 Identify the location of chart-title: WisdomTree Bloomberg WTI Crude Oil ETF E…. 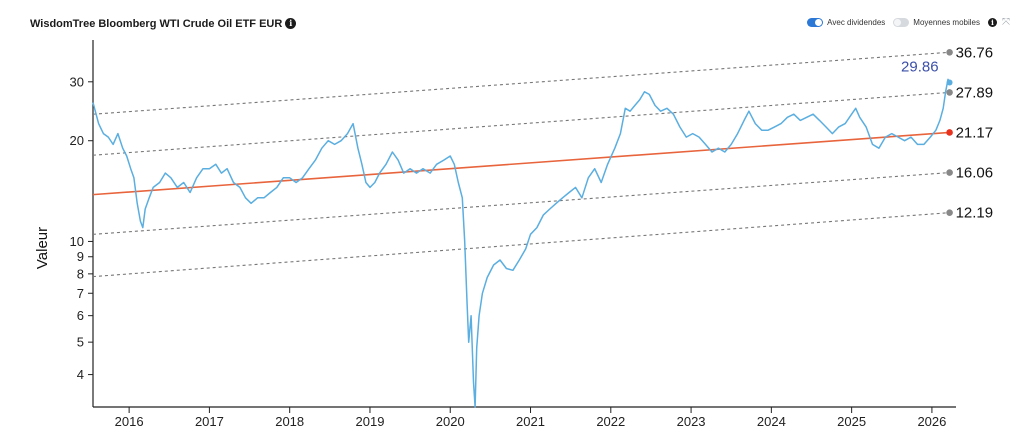
(163, 24).